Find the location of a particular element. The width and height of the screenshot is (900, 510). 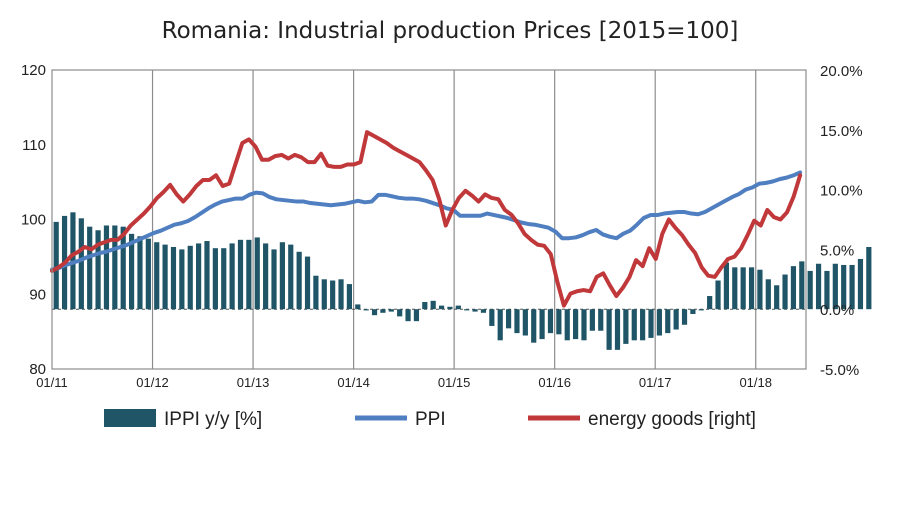

right-axis-tick-label: 0.0% is located at coordinates (837, 310).